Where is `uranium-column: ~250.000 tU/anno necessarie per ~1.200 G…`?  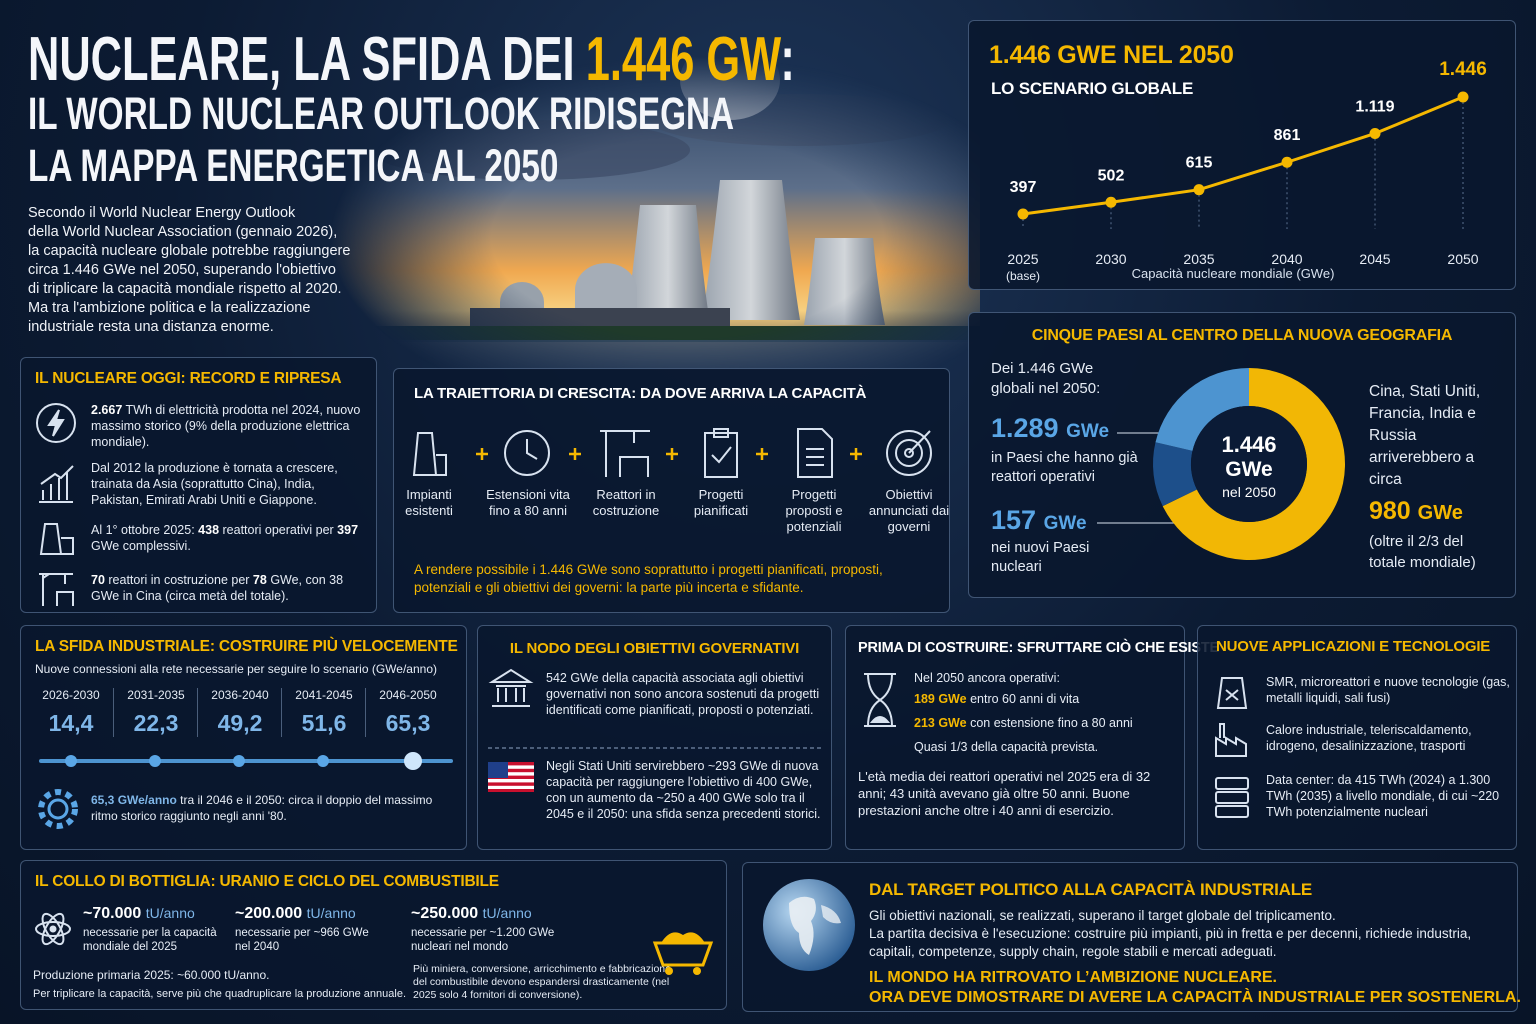 uranium-column: ~250.000 tU/anno necessarie per ~1.200 G… is located at coordinates (501, 929).